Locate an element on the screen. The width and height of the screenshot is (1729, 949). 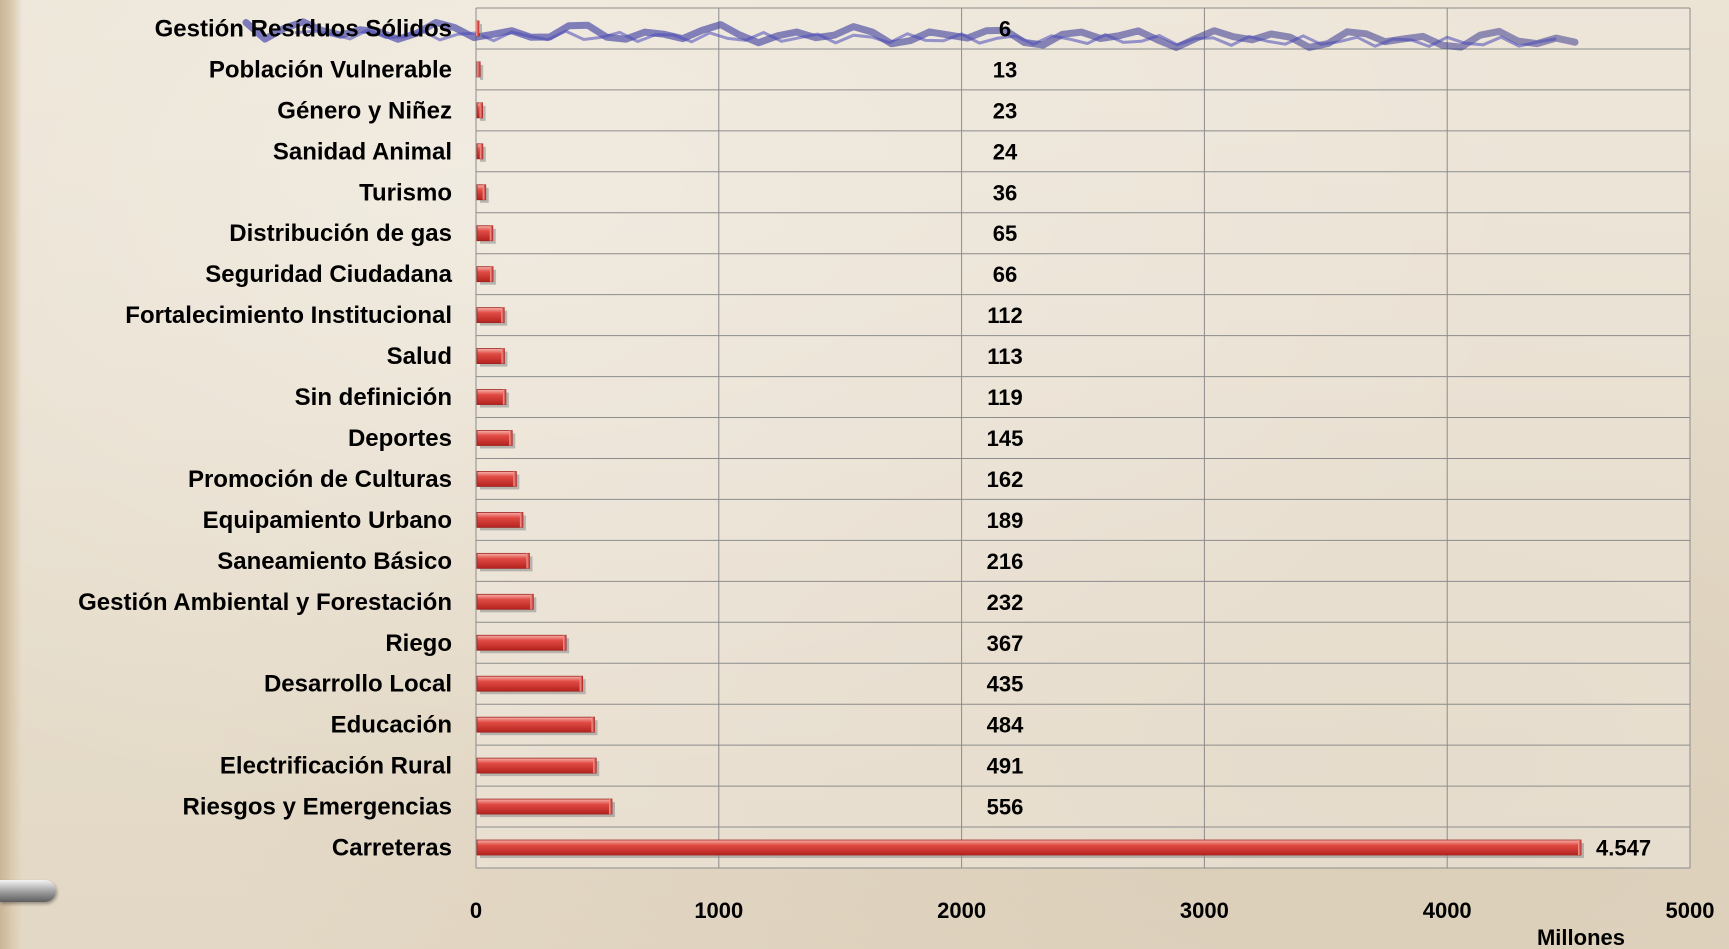
value-label: 112 is located at coordinates (1005, 315).